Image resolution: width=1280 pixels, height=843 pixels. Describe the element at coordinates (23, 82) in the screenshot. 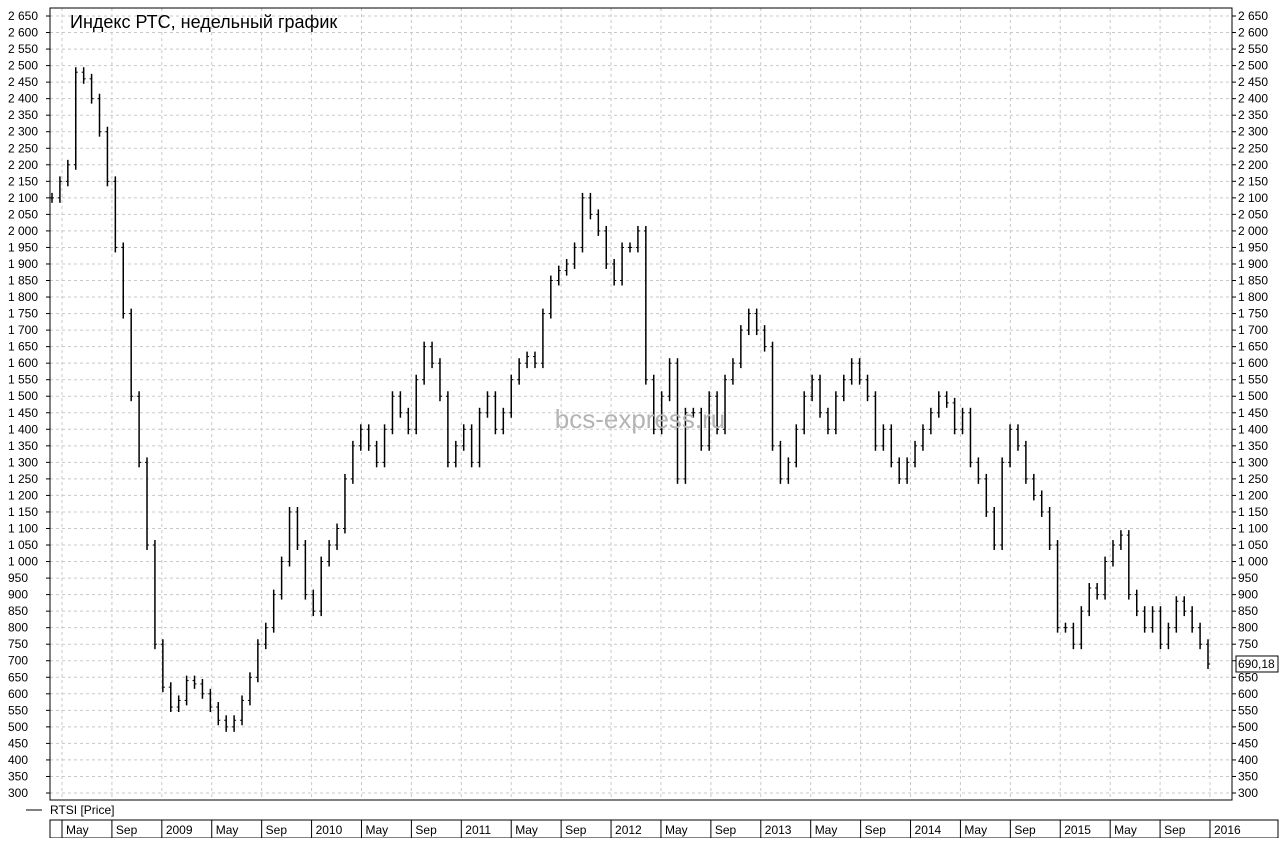

I see `y-tick-label-left: 2 450` at that location.